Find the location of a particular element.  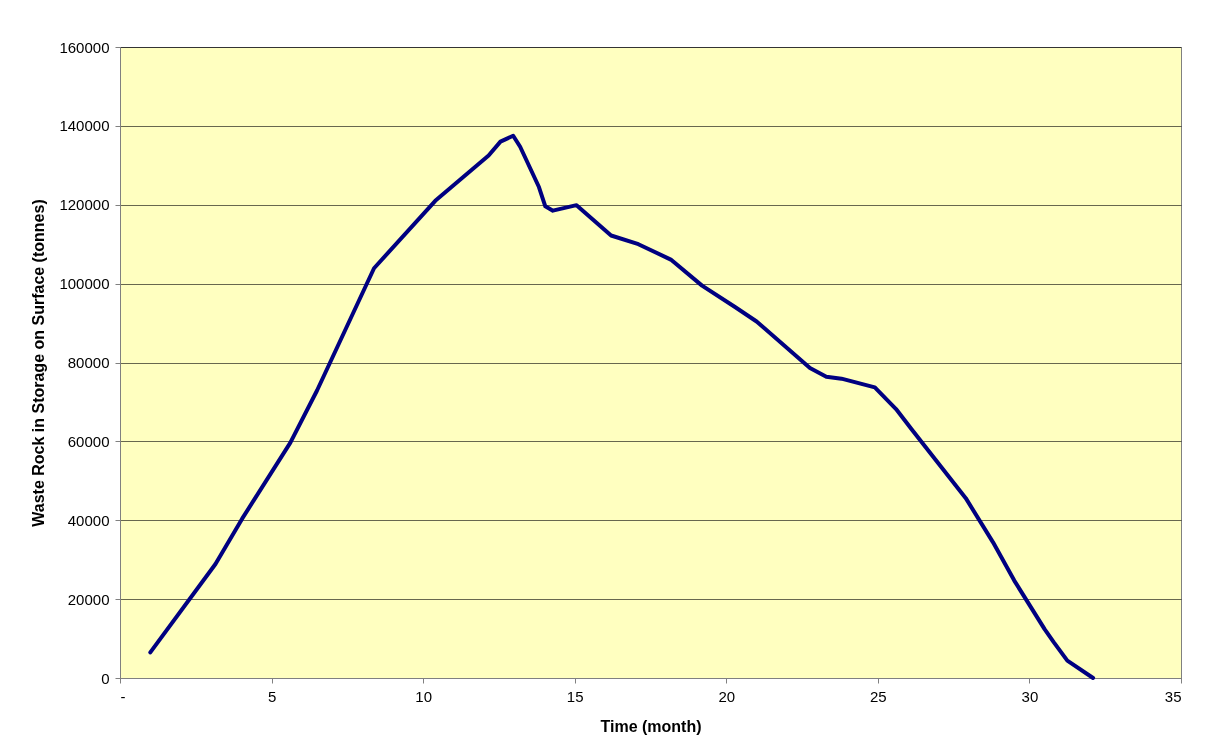

x-tick-label: 25 is located at coordinates (878, 696).